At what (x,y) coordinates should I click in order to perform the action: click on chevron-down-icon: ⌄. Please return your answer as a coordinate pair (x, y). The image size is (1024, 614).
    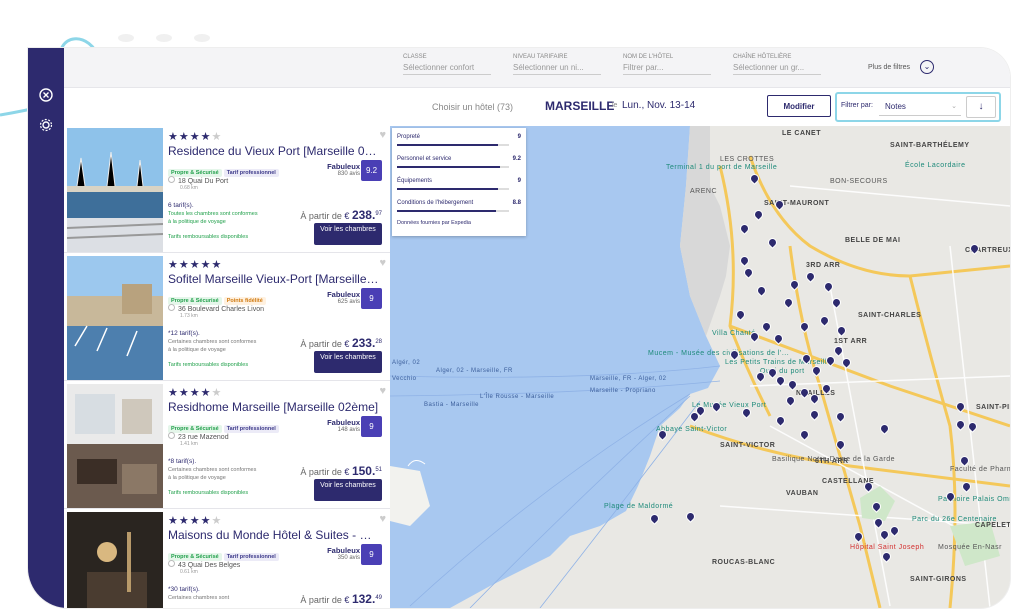
    Looking at the image, I should click on (927, 67).